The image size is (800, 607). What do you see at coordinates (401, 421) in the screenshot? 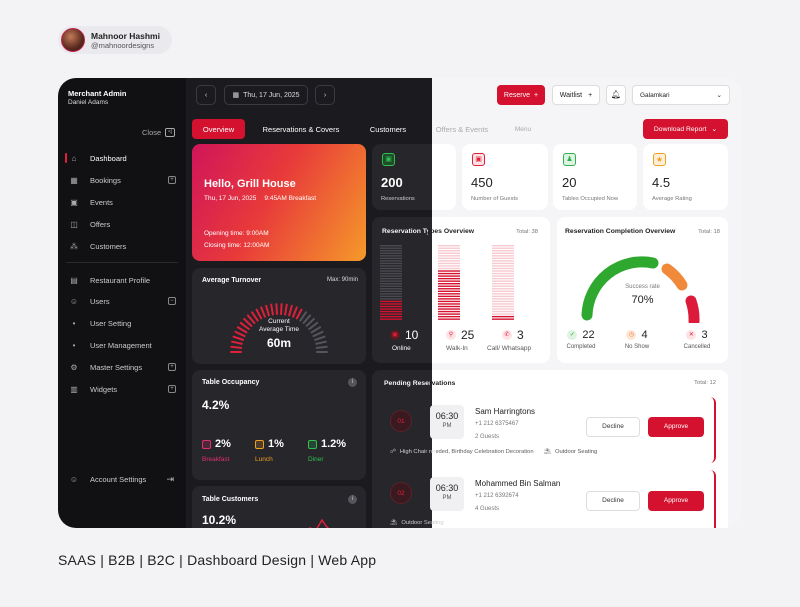
I see `row-index: 01` at bounding box center [401, 421].